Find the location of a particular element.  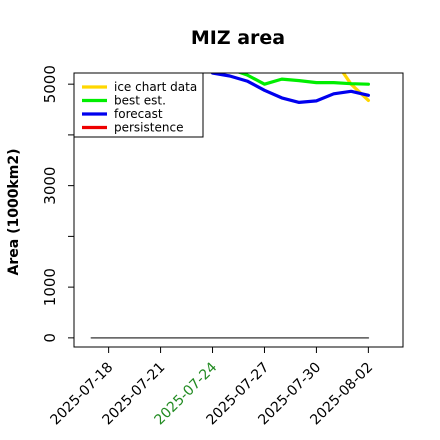

y-axis-label: Area (1000km2) is located at coordinates (14, 212).